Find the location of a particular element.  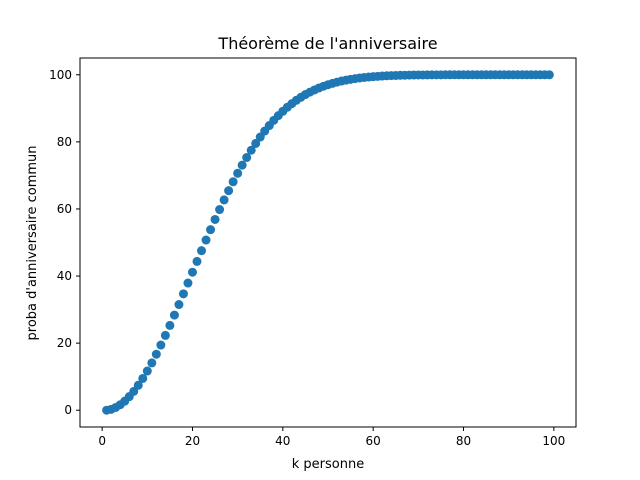

y-tick-label: 0 is located at coordinates (68, 410).